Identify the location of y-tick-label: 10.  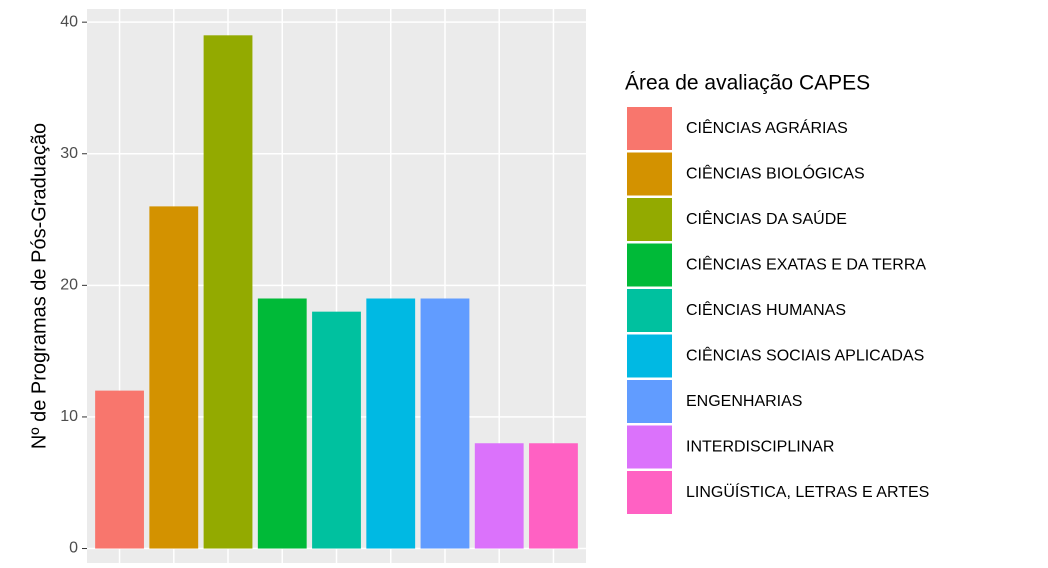
(69, 416).